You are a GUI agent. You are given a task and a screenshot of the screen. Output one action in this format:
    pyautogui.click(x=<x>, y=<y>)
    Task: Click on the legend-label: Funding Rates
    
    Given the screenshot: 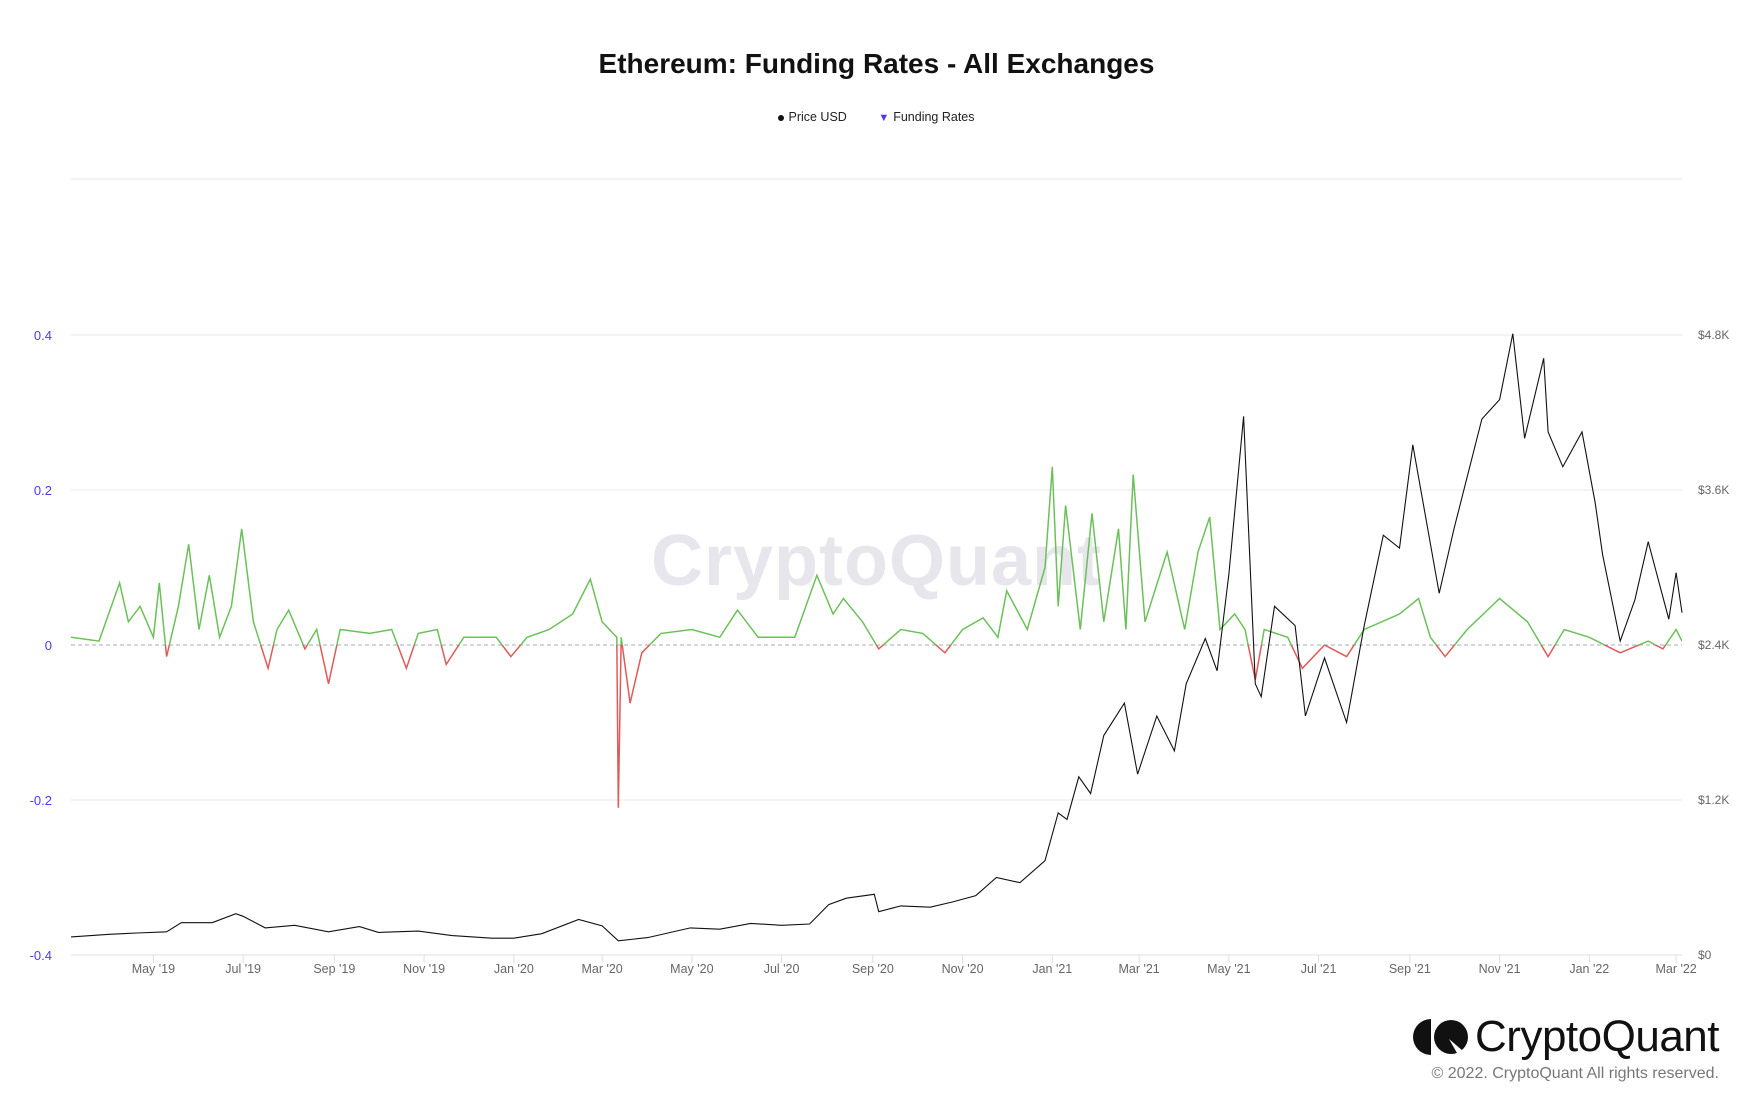 What is the action you would take?
    pyautogui.click(x=934, y=117)
    